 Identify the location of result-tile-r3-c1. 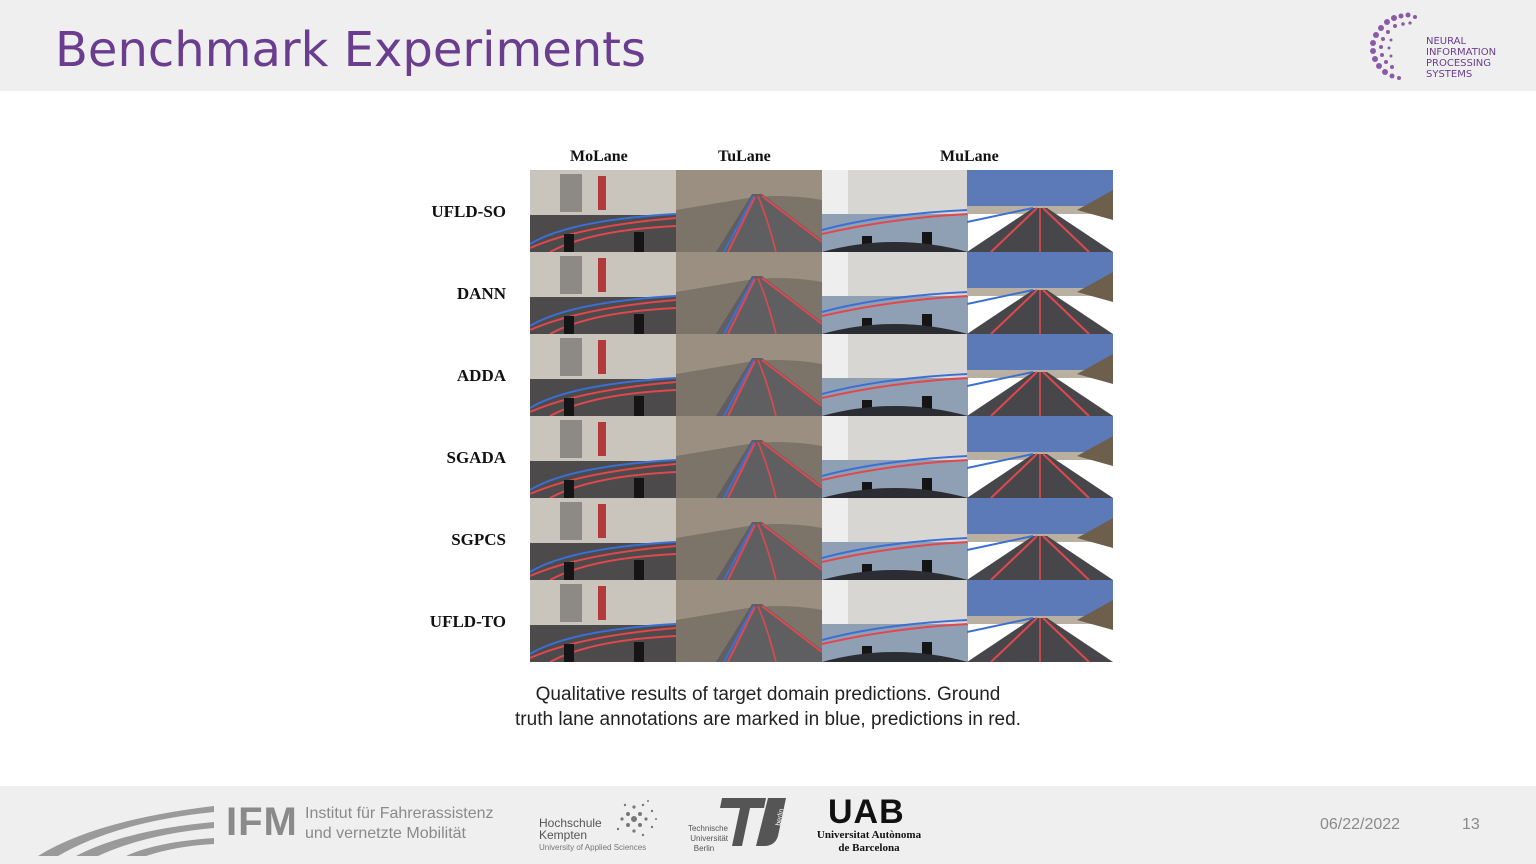
(603, 375).